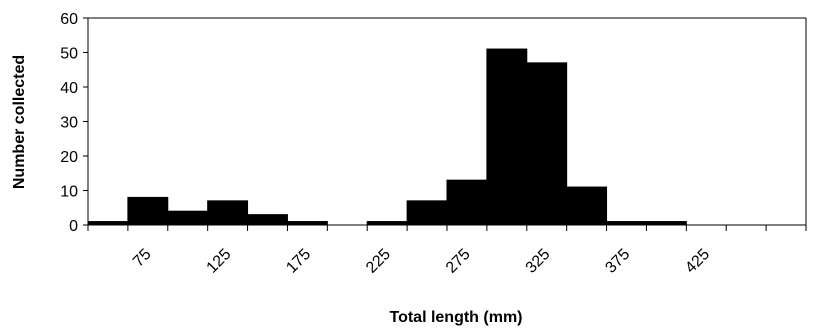  I want to click on x-tick-label-325: 325, so click(538, 261).